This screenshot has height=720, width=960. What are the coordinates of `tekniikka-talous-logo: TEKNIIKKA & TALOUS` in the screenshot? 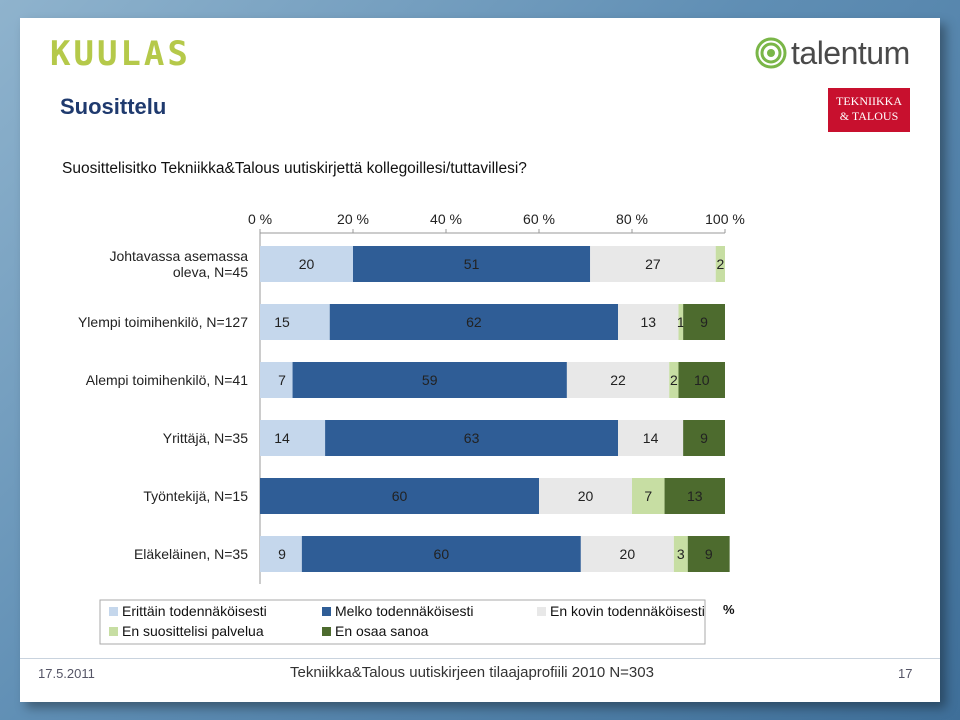 It's located at (869, 110).